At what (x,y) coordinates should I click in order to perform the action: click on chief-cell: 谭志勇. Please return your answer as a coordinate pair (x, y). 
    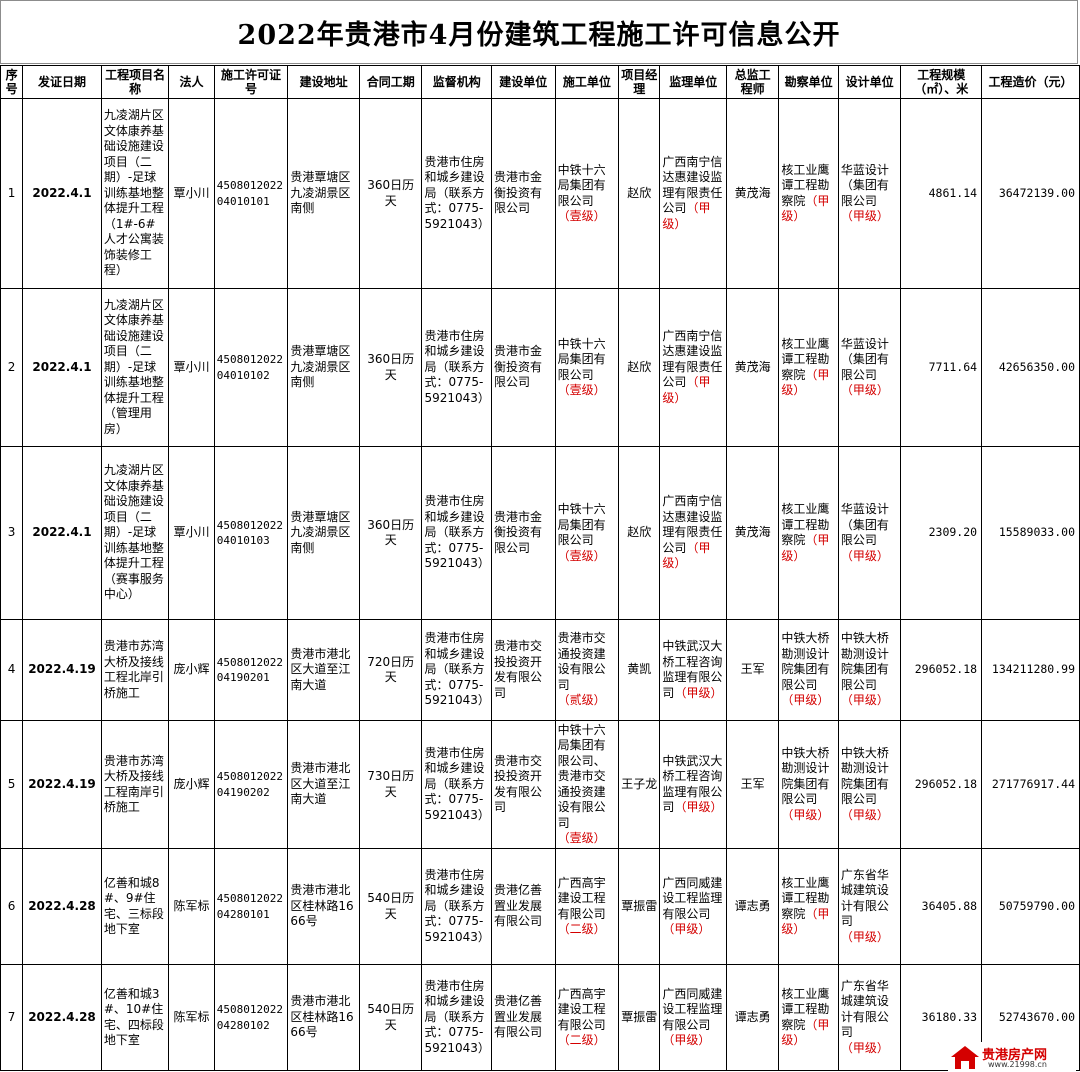
    Looking at the image, I should click on (752, 1017).